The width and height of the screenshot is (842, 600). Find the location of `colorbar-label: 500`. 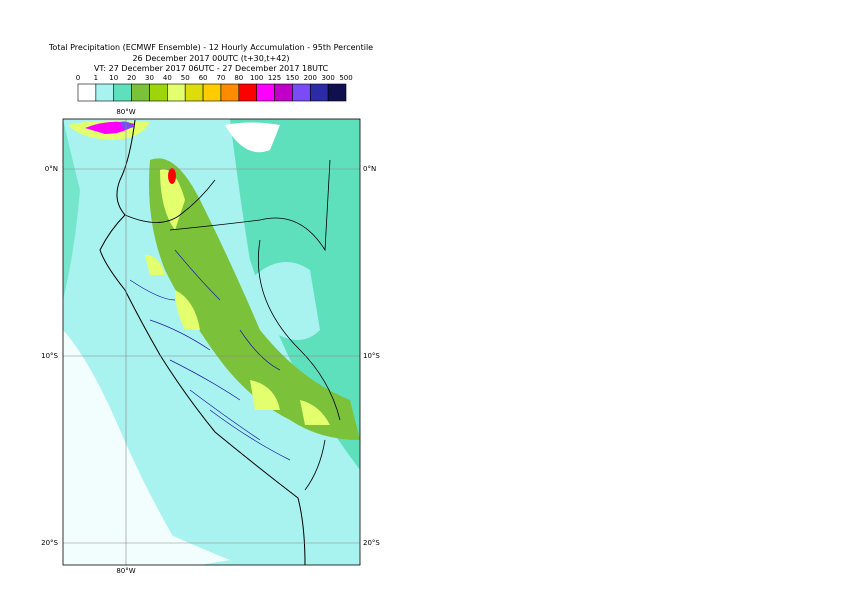

colorbar-label: 500 is located at coordinates (345, 78).